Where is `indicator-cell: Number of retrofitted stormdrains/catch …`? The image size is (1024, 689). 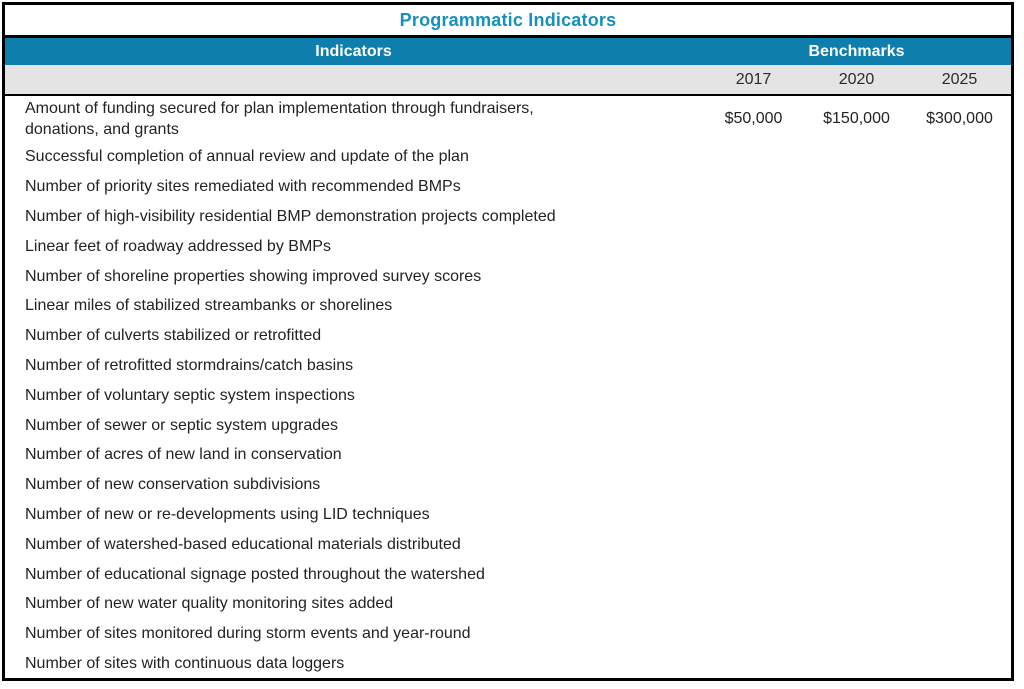
indicator-cell: Number of retrofitted stormdrains/catch … is located at coordinates (189, 365).